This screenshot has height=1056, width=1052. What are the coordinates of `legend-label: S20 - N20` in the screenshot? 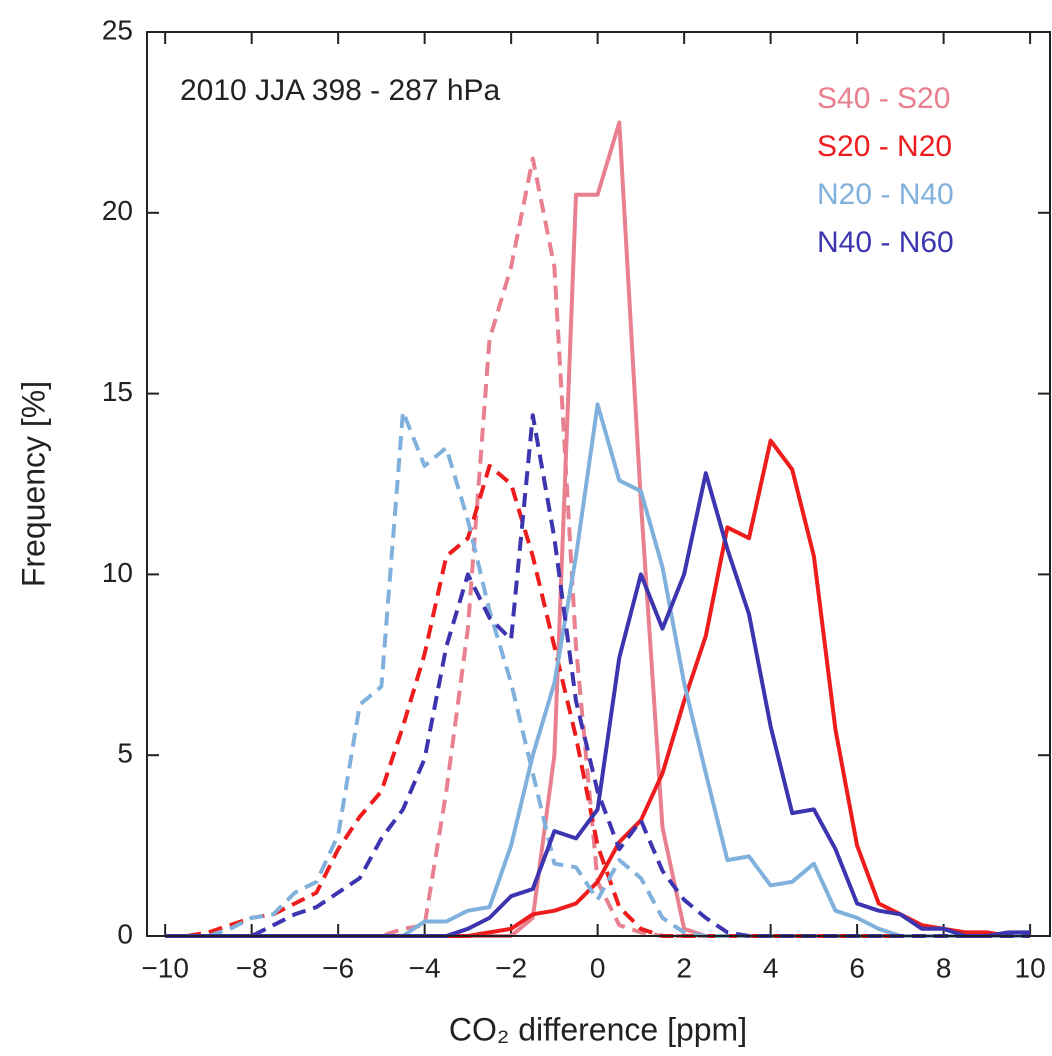 It's located at (884, 146).